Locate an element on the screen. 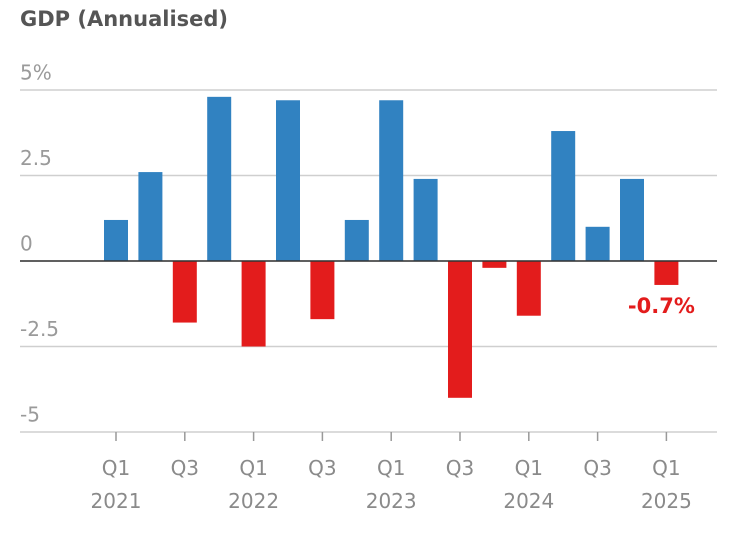  y-tick-label: -2.5 is located at coordinates (39, 329).